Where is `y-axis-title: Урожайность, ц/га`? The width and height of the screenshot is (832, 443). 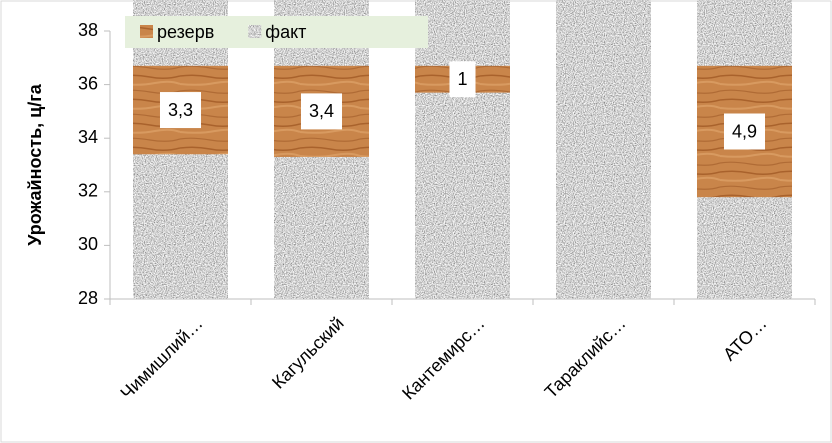 y-axis-title: Урожайность, ц/га is located at coordinates (35, 164).